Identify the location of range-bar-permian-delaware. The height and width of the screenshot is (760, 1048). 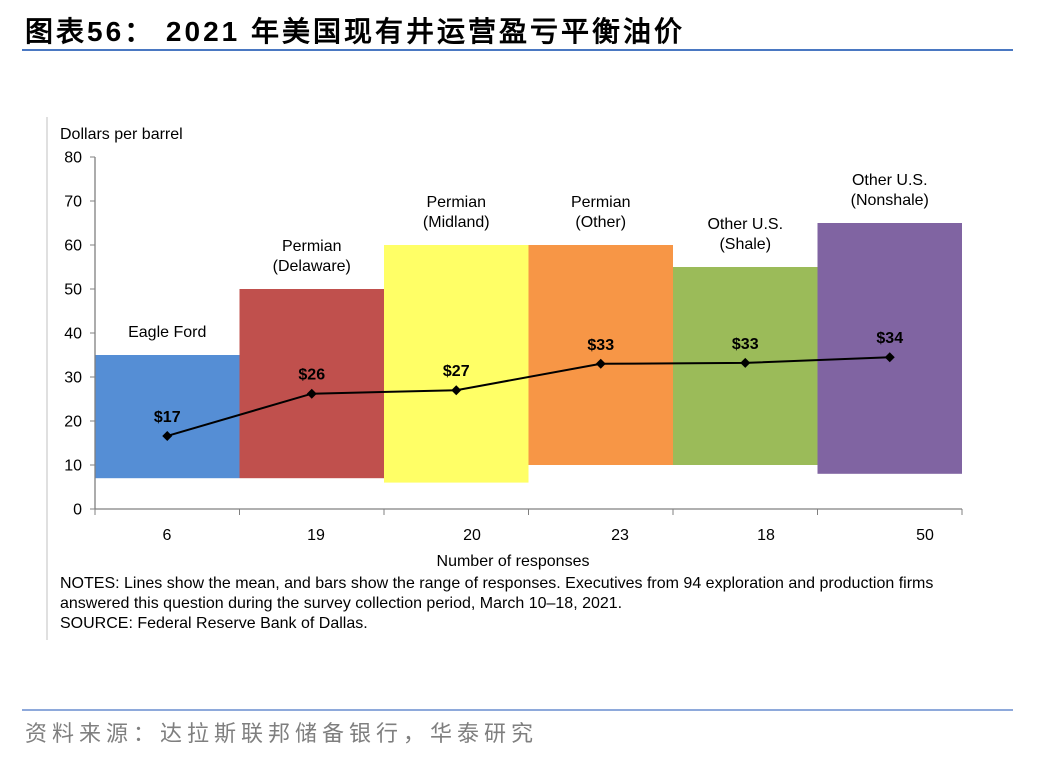
(311, 384).